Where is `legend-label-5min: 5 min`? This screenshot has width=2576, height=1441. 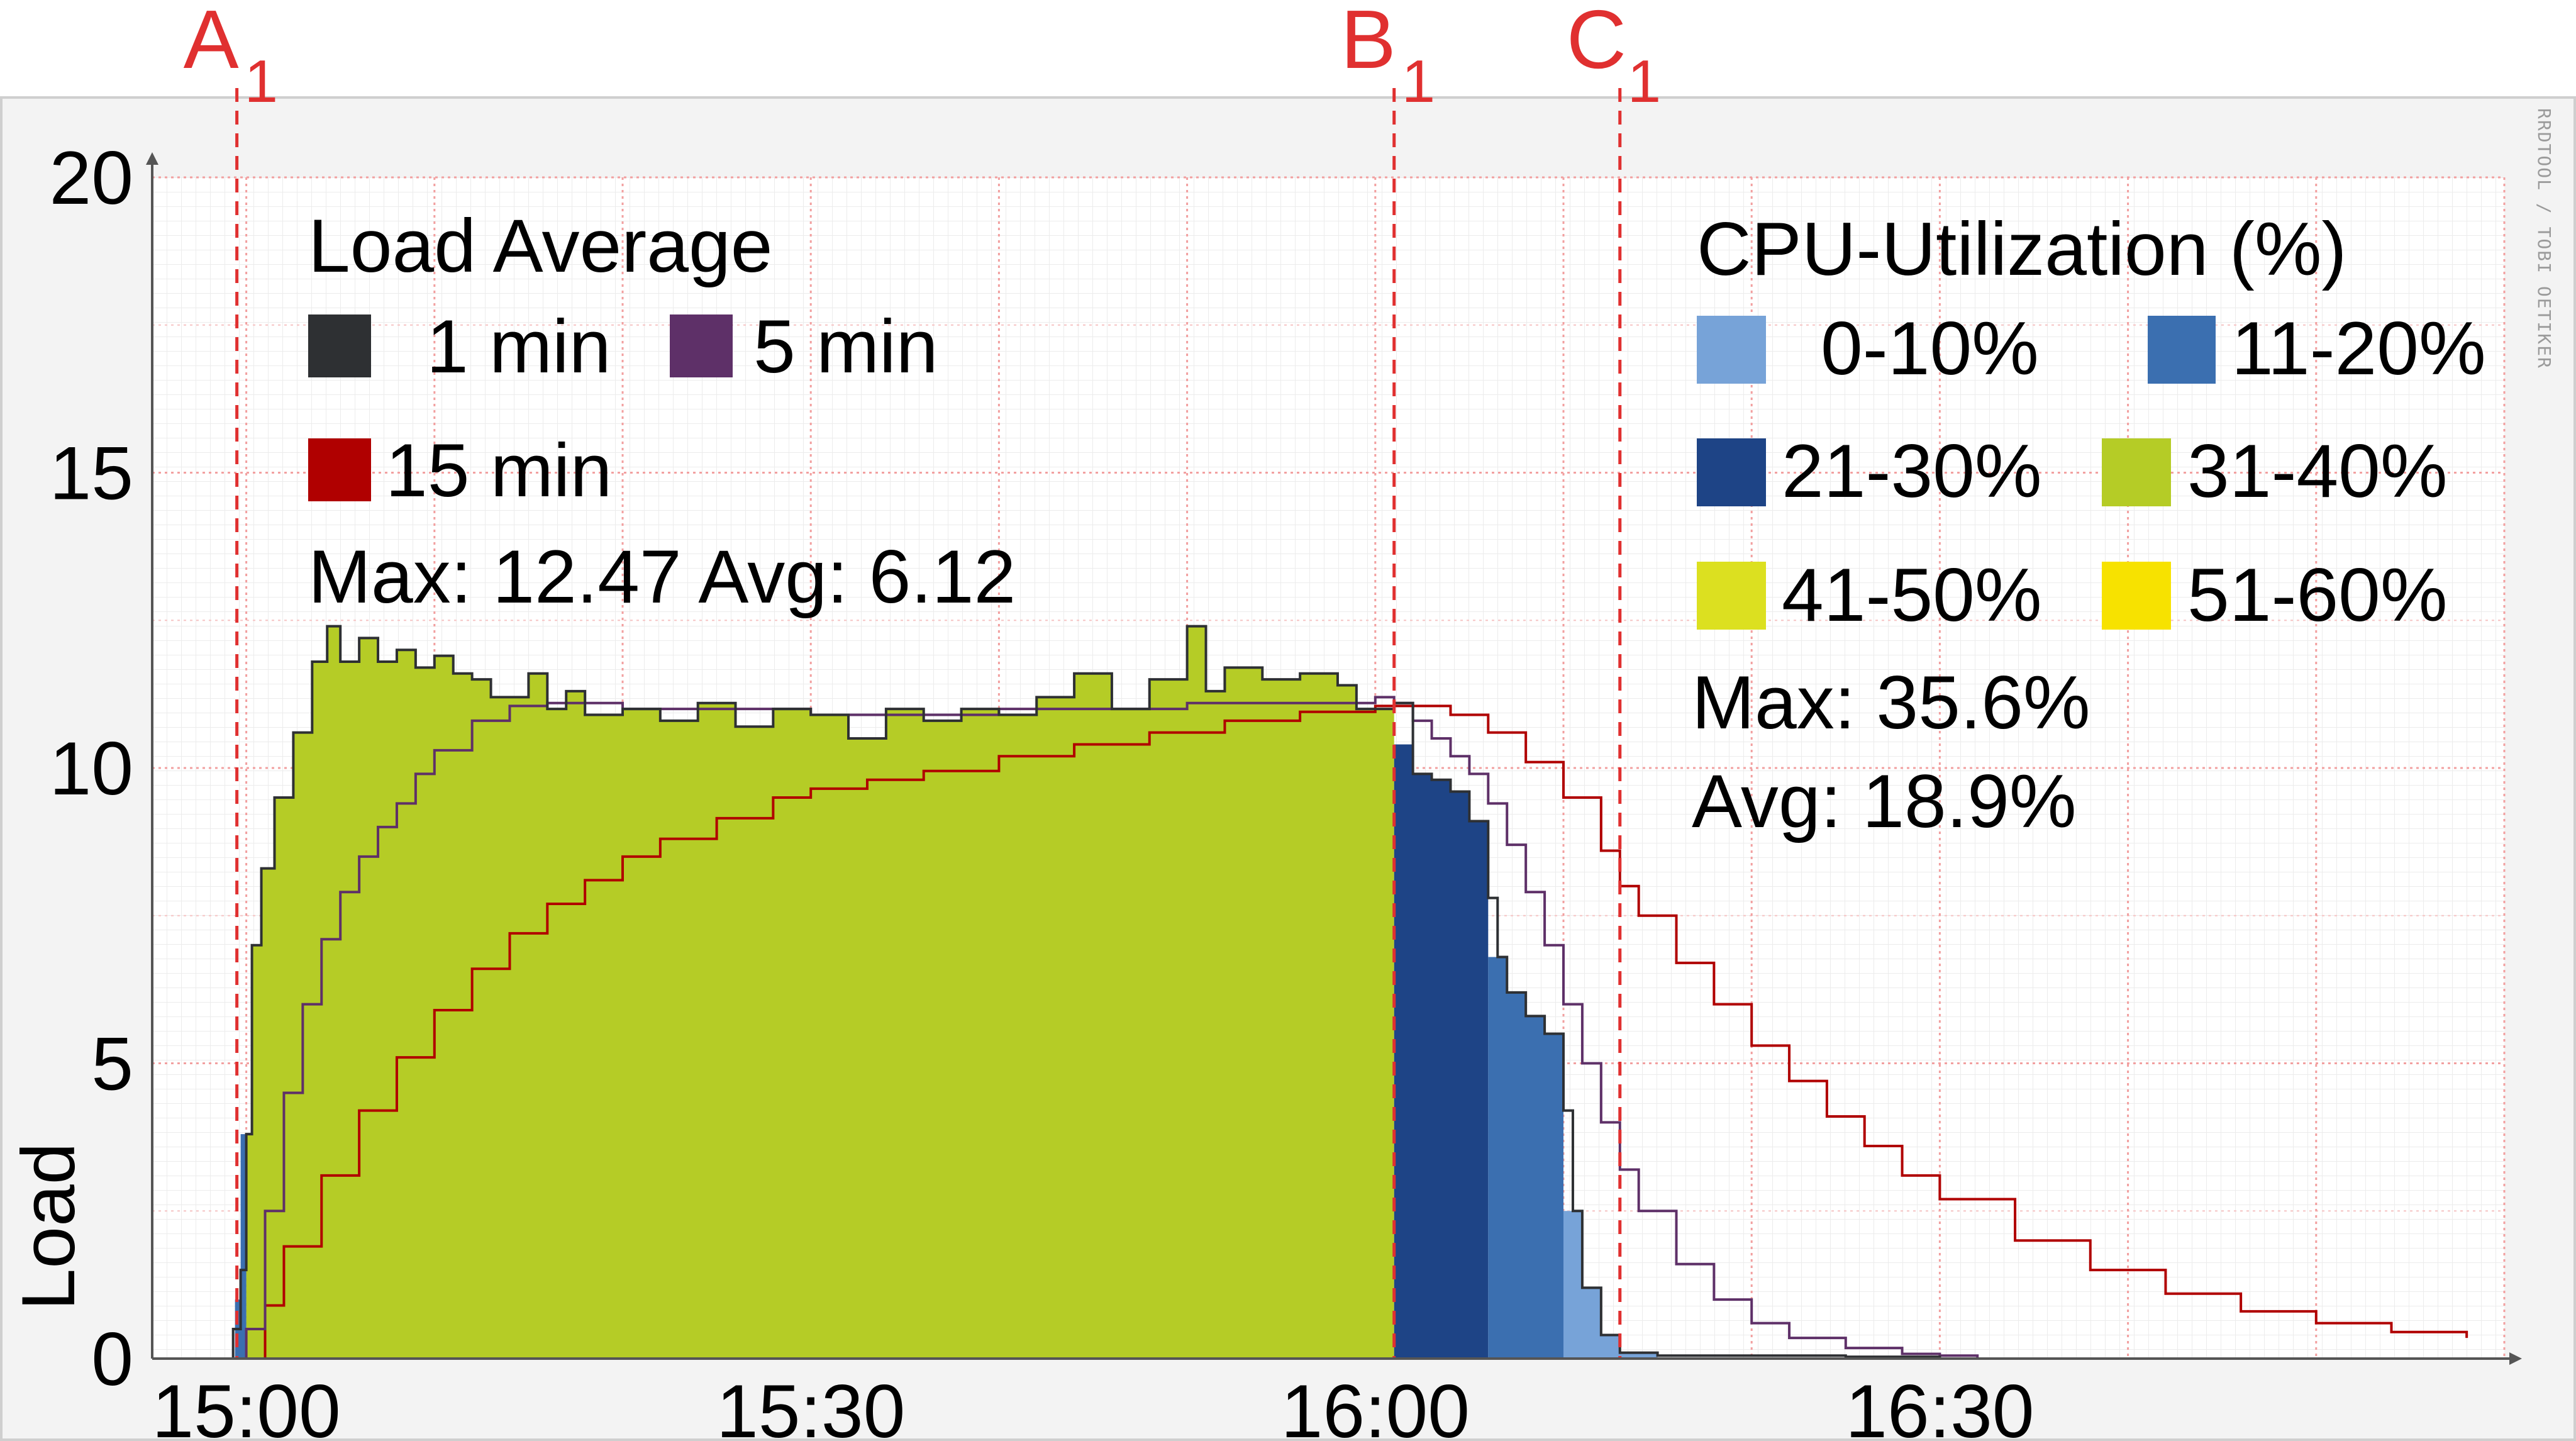
legend-label-5min: 5 min is located at coordinates (845, 346).